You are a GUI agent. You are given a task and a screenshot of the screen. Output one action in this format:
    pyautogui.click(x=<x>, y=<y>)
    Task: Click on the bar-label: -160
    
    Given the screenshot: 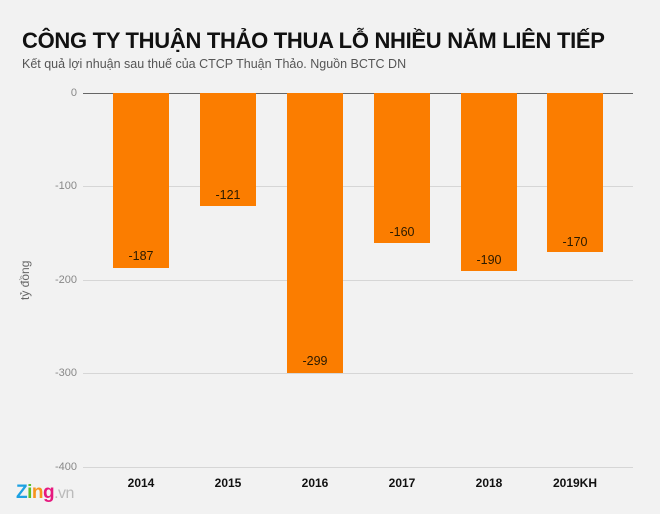 What is the action you would take?
    pyautogui.click(x=402, y=232)
    